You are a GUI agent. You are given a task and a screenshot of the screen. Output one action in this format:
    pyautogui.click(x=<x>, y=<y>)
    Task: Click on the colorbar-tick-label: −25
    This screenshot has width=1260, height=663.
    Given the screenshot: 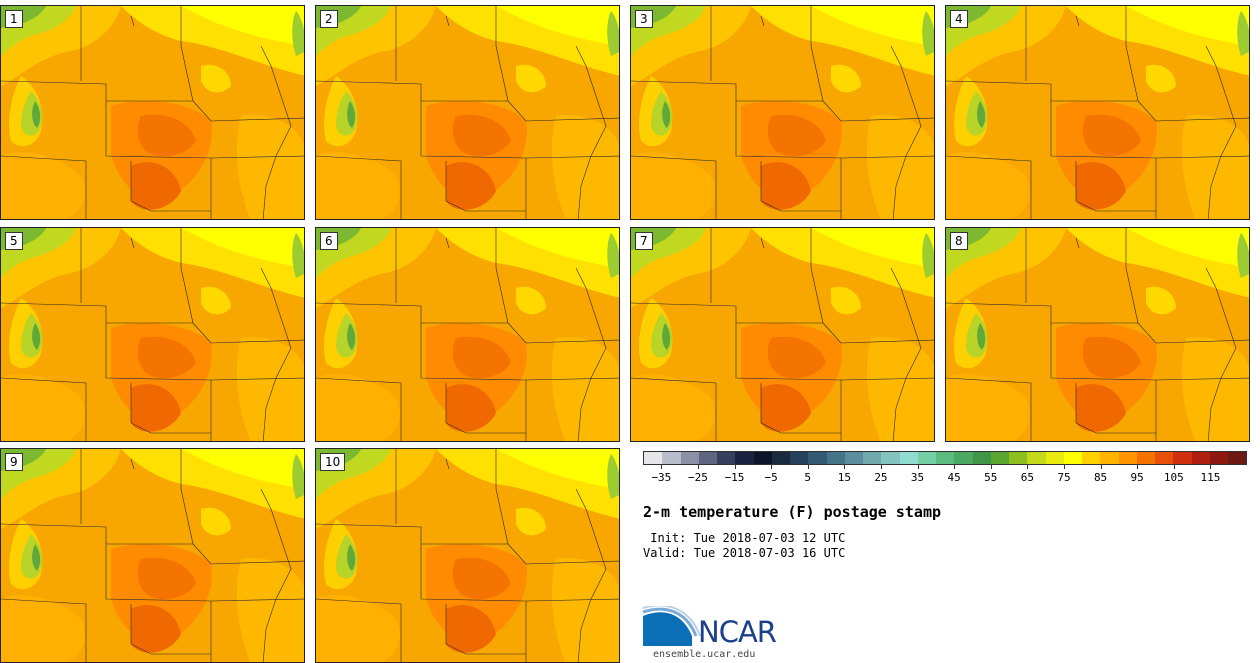 What is the action you would take?
    pyautogui.click(x=697, y=477)
    